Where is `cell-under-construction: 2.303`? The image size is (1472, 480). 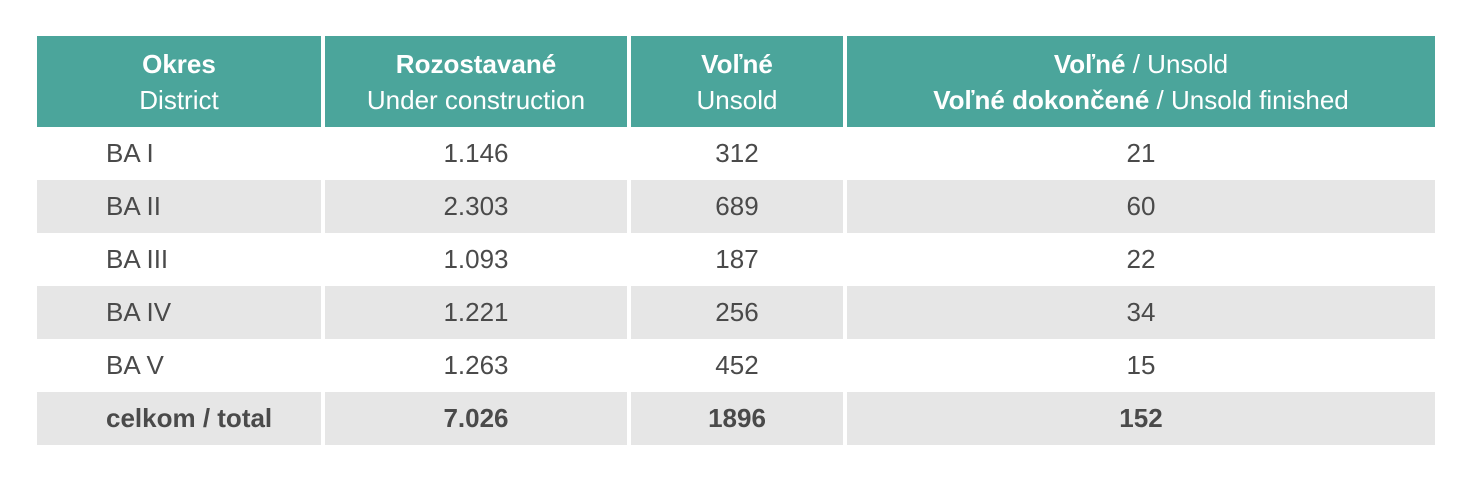 cell-under-construction: 2.303 is located at coordinates (476, 206).